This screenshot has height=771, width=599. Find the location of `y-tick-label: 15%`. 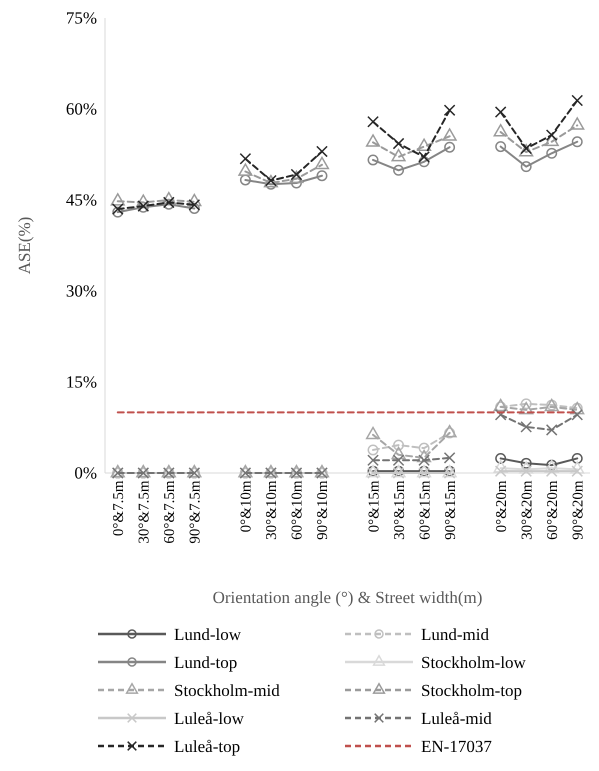

y-tick-label: 15% is located at coordinates (81, 382).